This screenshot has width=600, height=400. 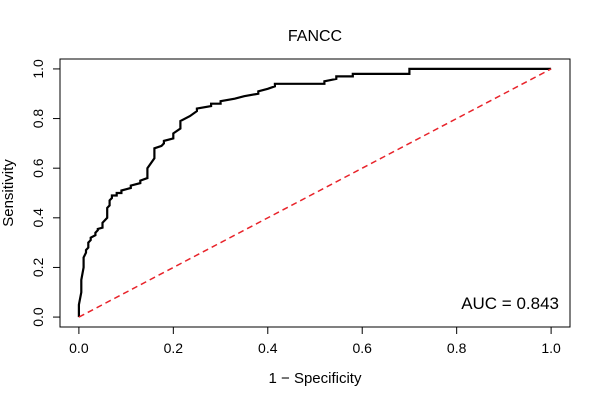 What do you see at coordinates (268, 348) in the screenshot?
I see `x-tick-label: 0.4` at bounding box center [268, 348].